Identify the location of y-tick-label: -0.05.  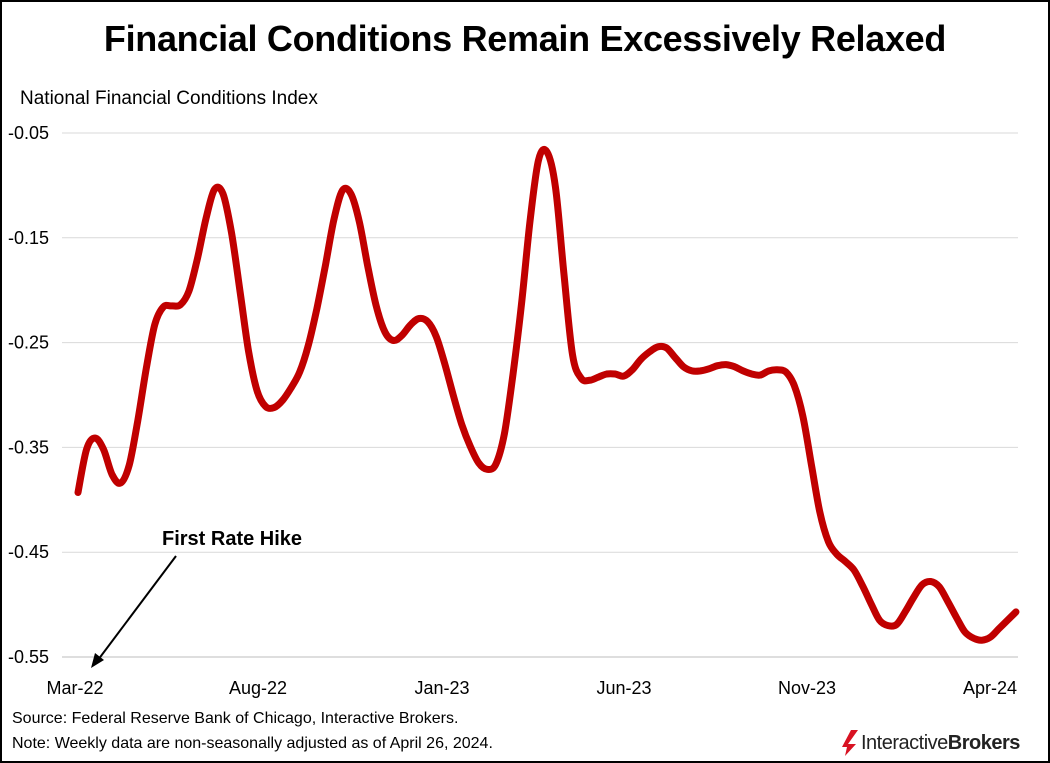
(28, 133).